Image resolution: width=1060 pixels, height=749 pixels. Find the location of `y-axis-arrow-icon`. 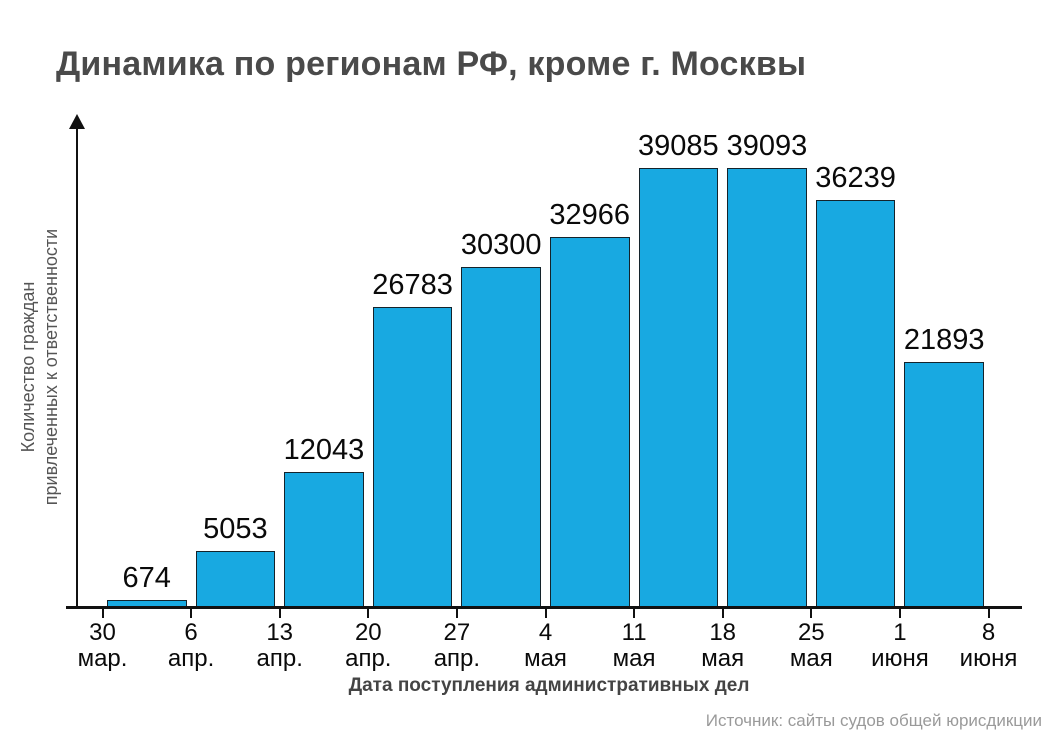

y-axis-arrow-icon is located at coordinates (77, 121).